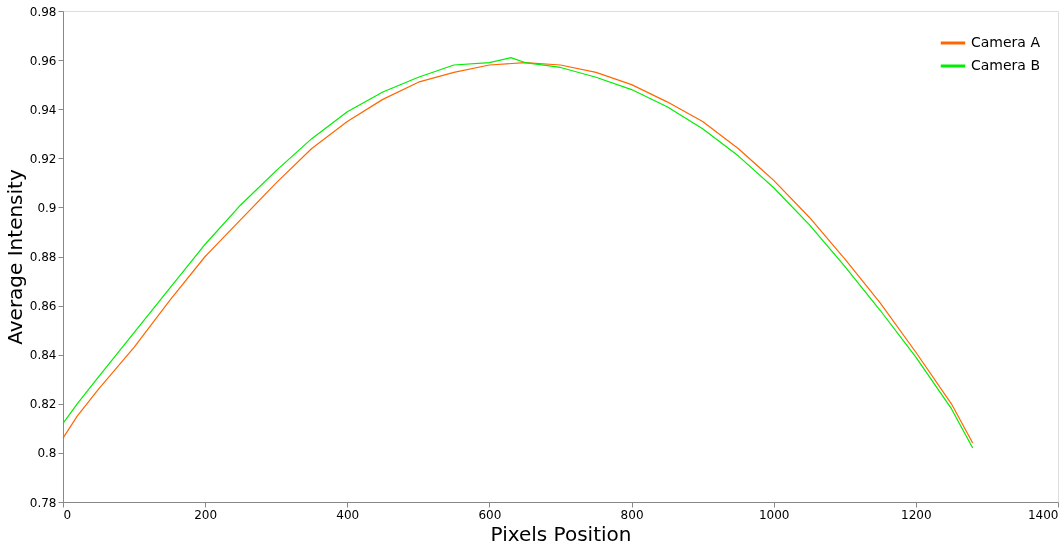 This screenshot has height=549, width=1064. What do you see at coordinates (43, 404) in the screenshot?
I see `y-tick-label: 0.82` at bounding box center [43, 404].